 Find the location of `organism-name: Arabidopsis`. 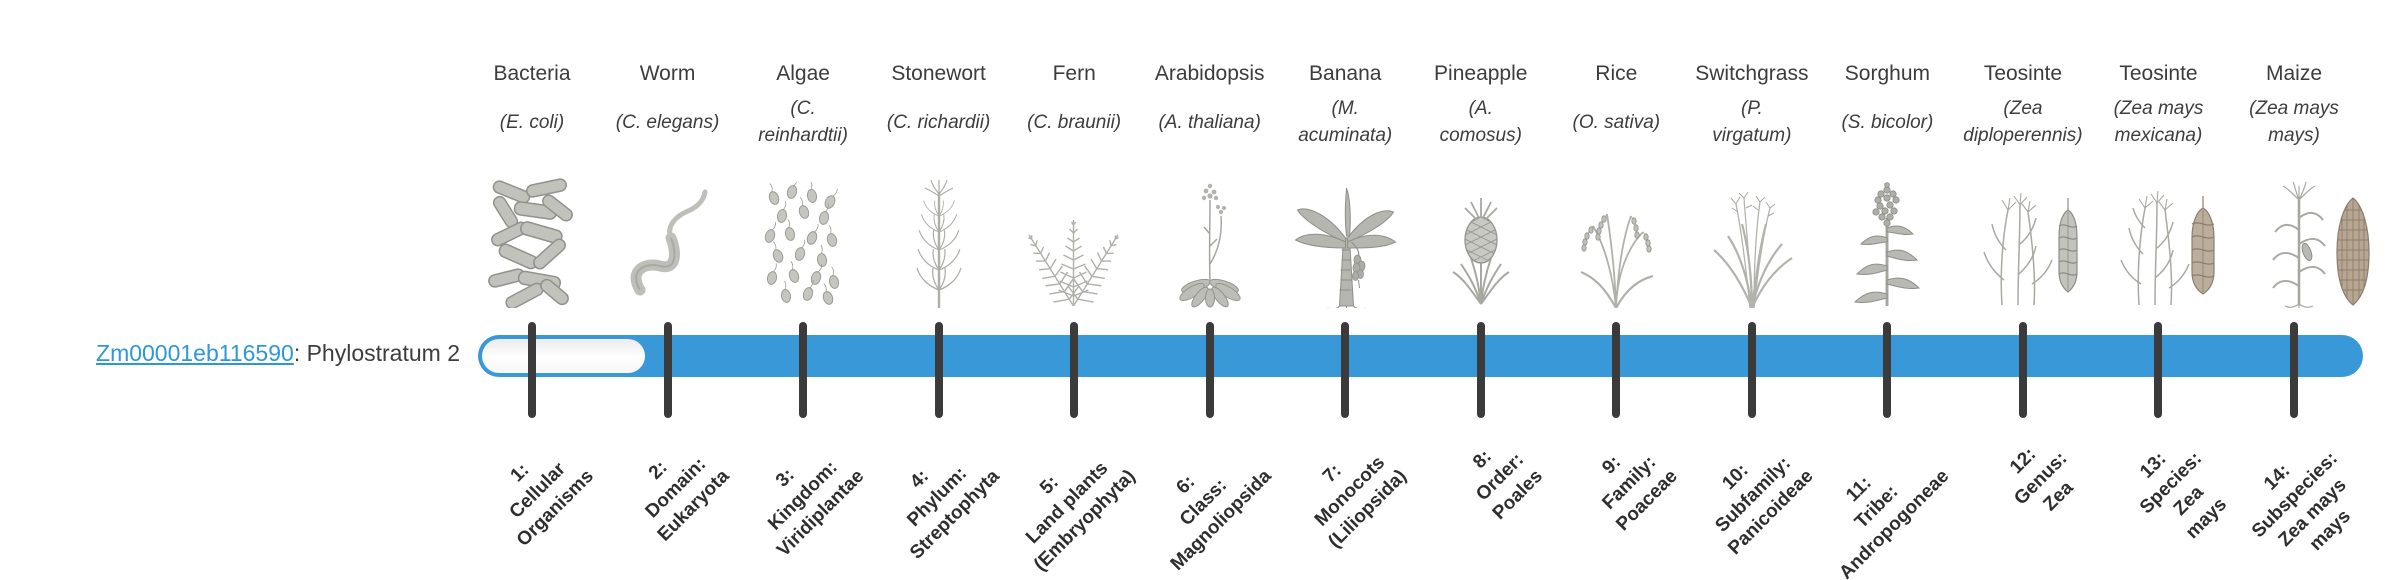

organism-name: Arabidopsis is located at coordinates (1209, 73).